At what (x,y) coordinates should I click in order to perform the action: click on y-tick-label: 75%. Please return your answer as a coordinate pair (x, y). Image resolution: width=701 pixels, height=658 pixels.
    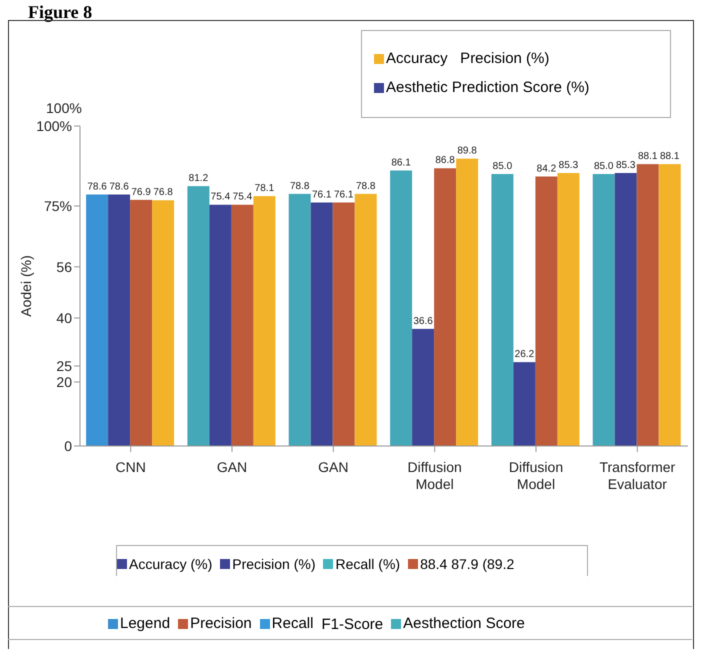
    Looking at the image, I should click on (58, 206).